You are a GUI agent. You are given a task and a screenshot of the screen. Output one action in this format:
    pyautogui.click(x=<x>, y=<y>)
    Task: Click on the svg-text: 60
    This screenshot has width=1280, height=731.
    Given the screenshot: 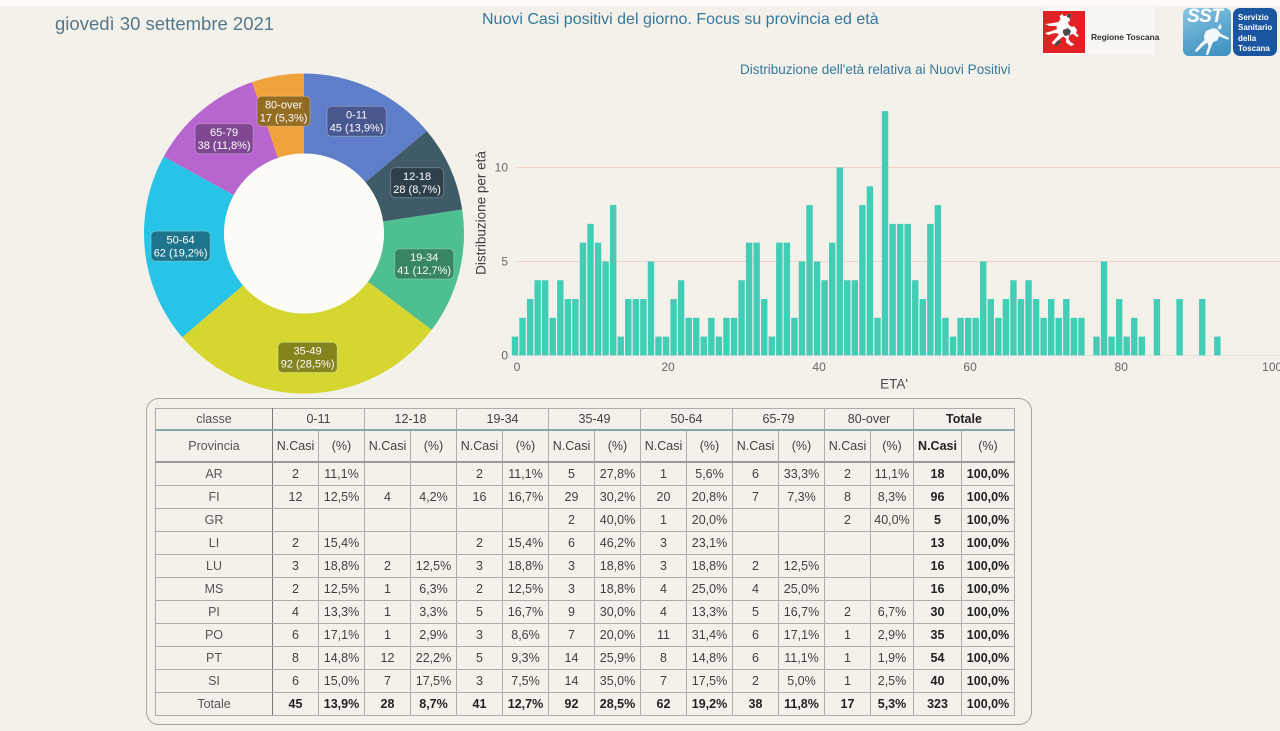 What is the action you would take?
    pyautogui.click(x=970, y=367)
    